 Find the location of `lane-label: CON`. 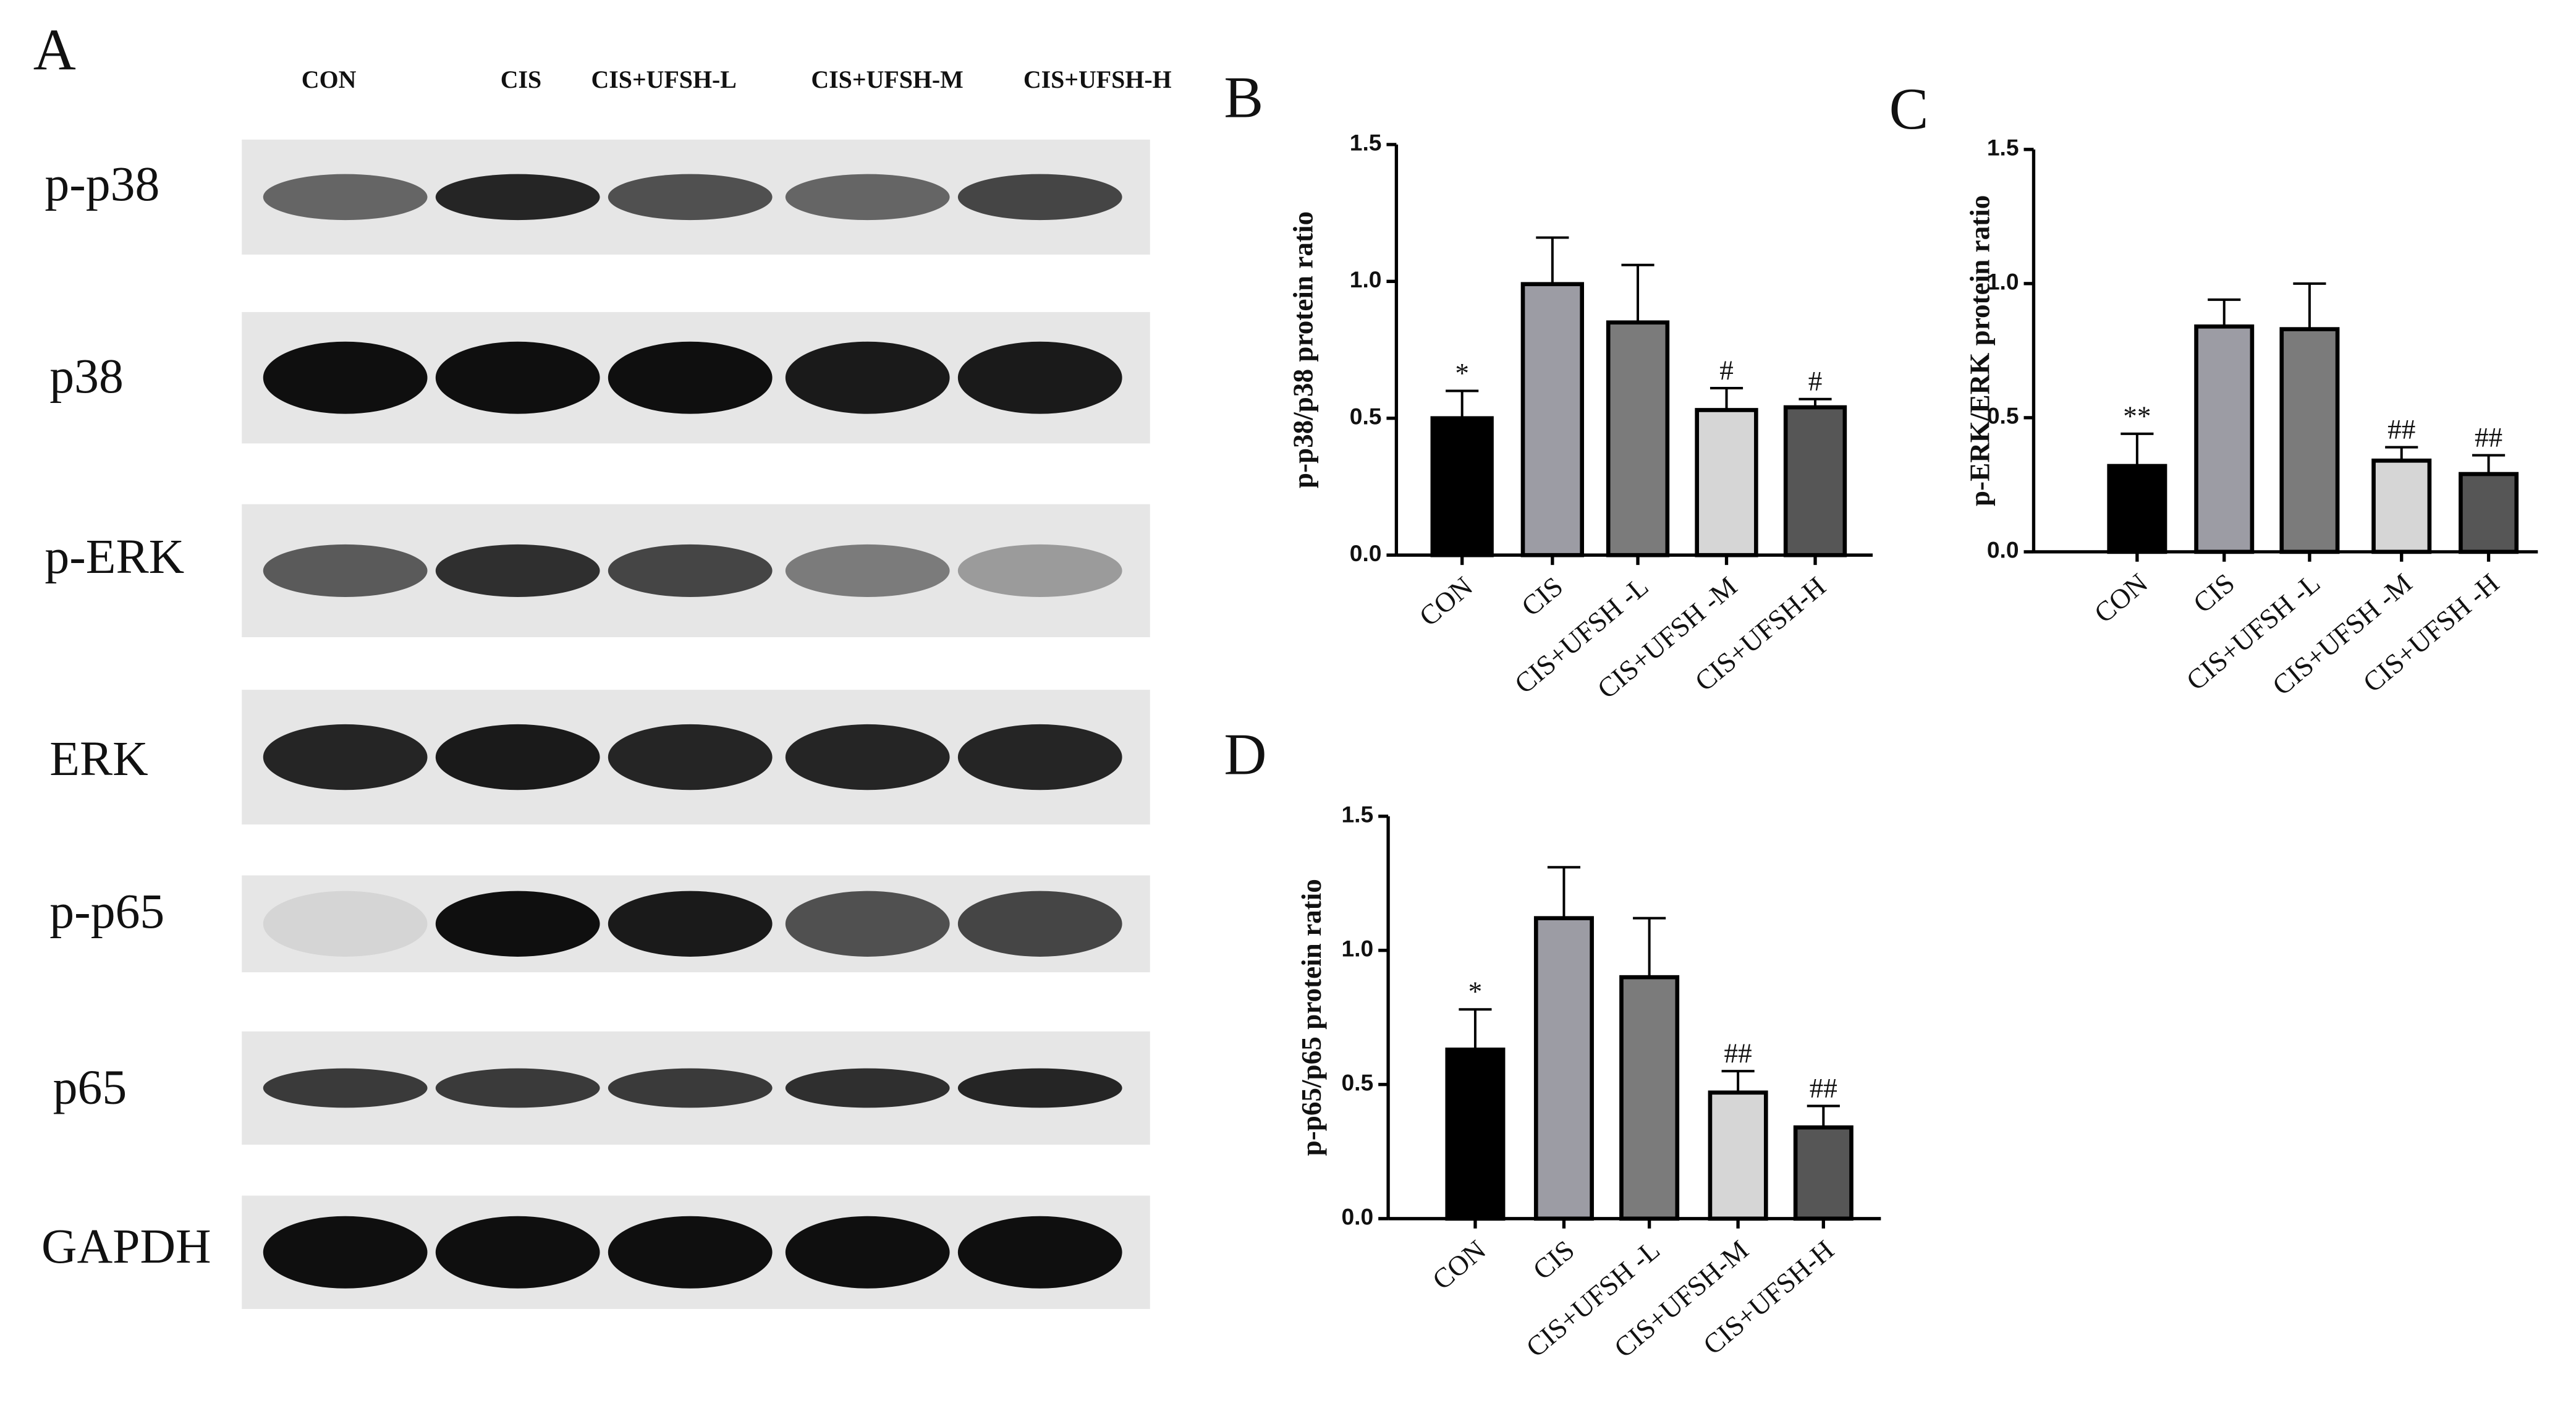

lane-label: CON is located at coordinates (329, 79).